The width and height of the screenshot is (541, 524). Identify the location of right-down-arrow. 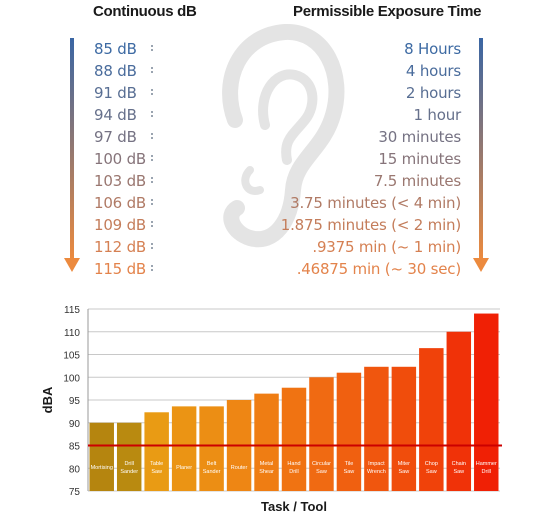
(481, 155).